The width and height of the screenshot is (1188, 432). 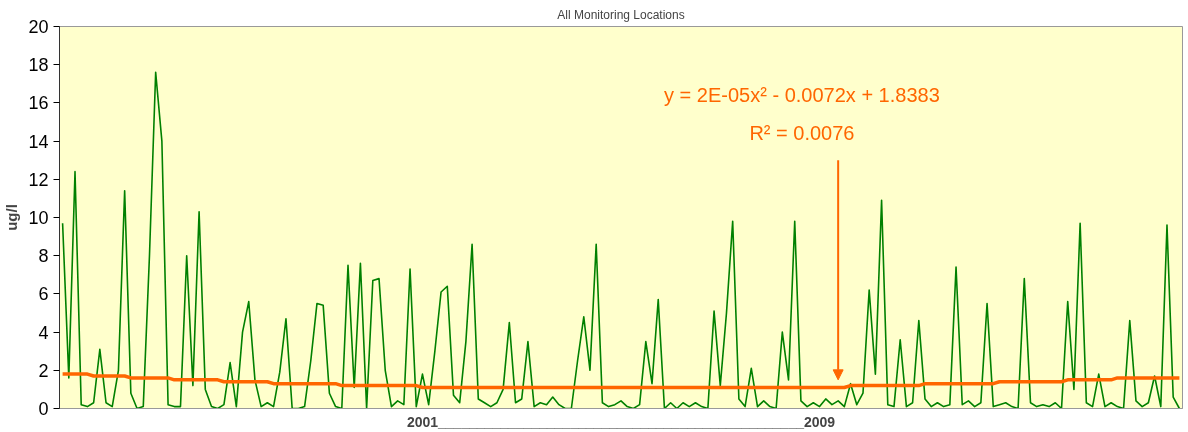 What do you see at coordinates (38, 65) in the screenshot?
I see `y-tick-label: 18` at bounding box center [38, 65].